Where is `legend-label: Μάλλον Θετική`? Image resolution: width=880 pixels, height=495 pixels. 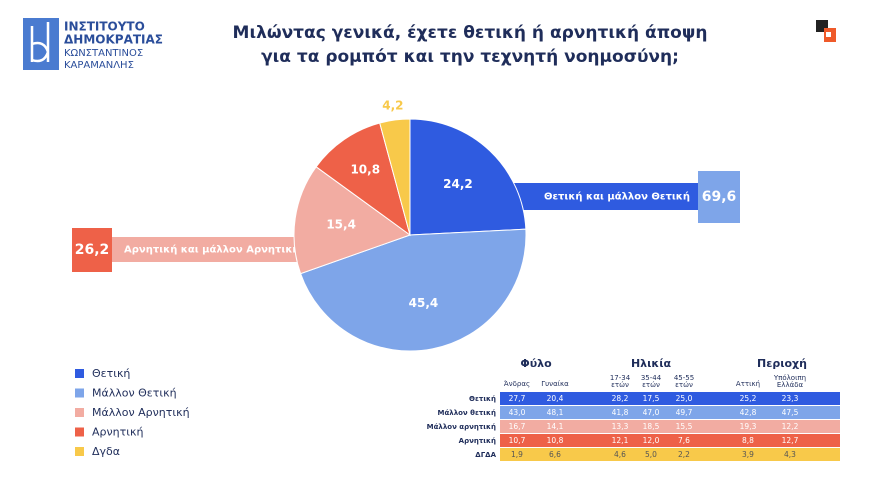 legend-label: Μάλλον Θετική is located at coordinates (134, 393).